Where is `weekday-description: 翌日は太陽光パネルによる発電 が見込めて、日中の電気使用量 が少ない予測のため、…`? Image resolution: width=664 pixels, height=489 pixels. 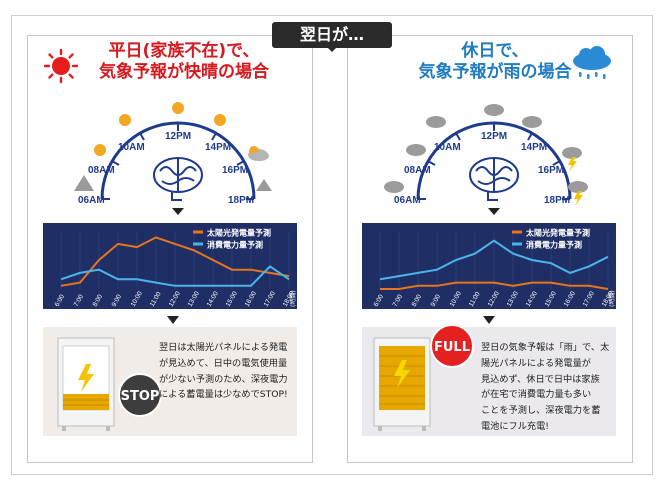
weekday-description: 翌日は太陽光パネルによる発電 が見込めて、日中の電気使用量 が少ない予測のため、… is located at coordinates (223, 371).